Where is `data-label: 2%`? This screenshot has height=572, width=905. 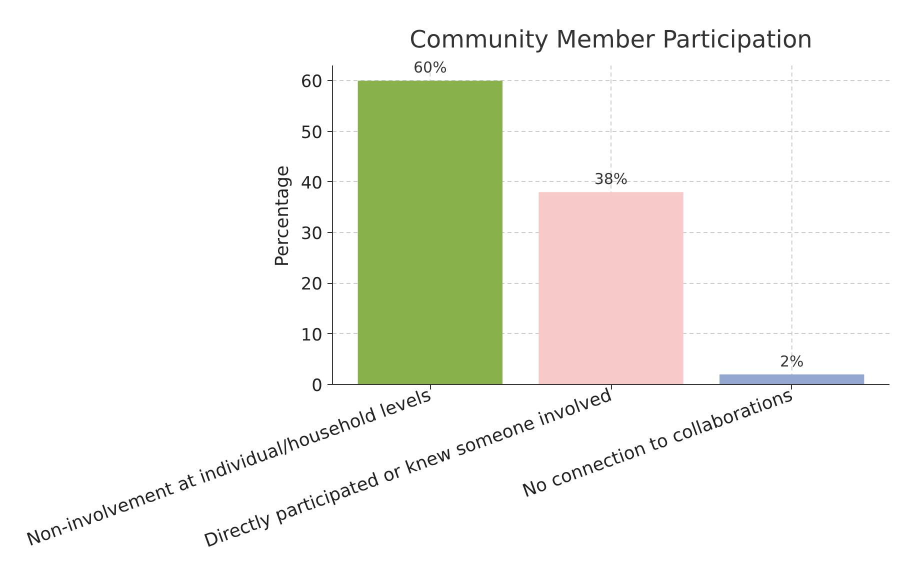
data-label: 2% is located at coordinates (792, 361).